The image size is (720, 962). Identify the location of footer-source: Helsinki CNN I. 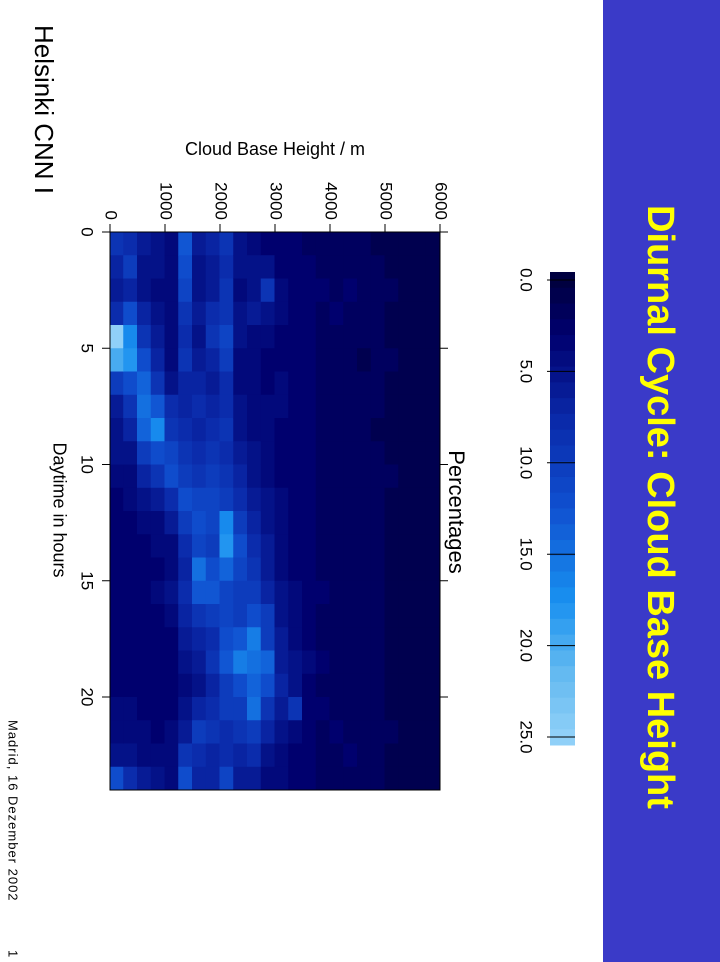
(44, 109).